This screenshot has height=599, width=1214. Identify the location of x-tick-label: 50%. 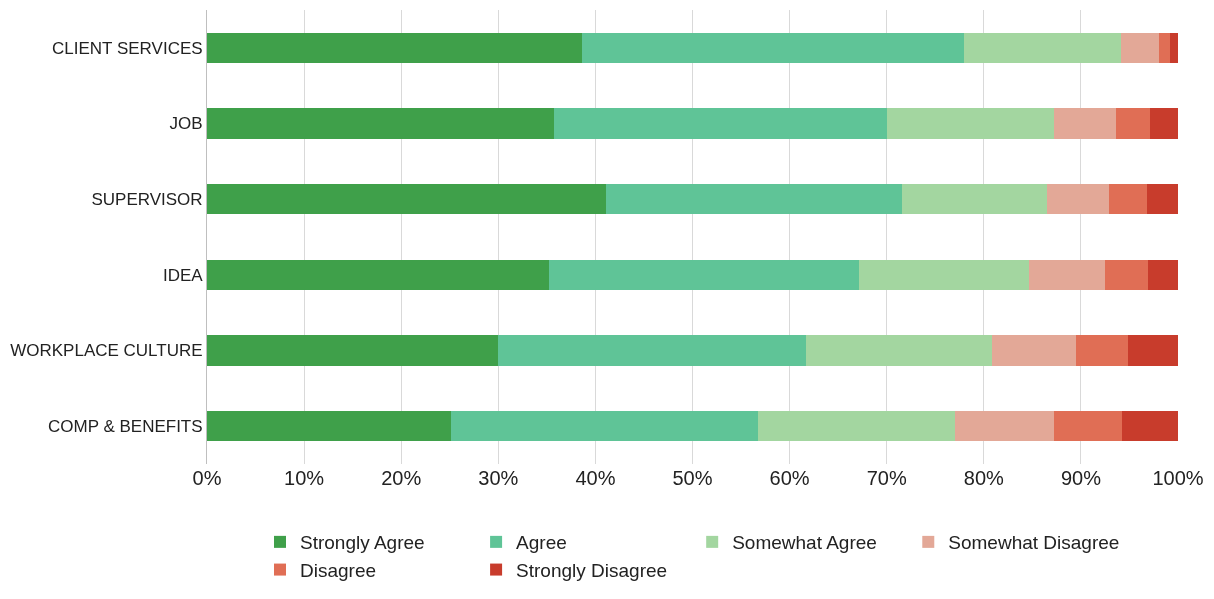
(692, 478).